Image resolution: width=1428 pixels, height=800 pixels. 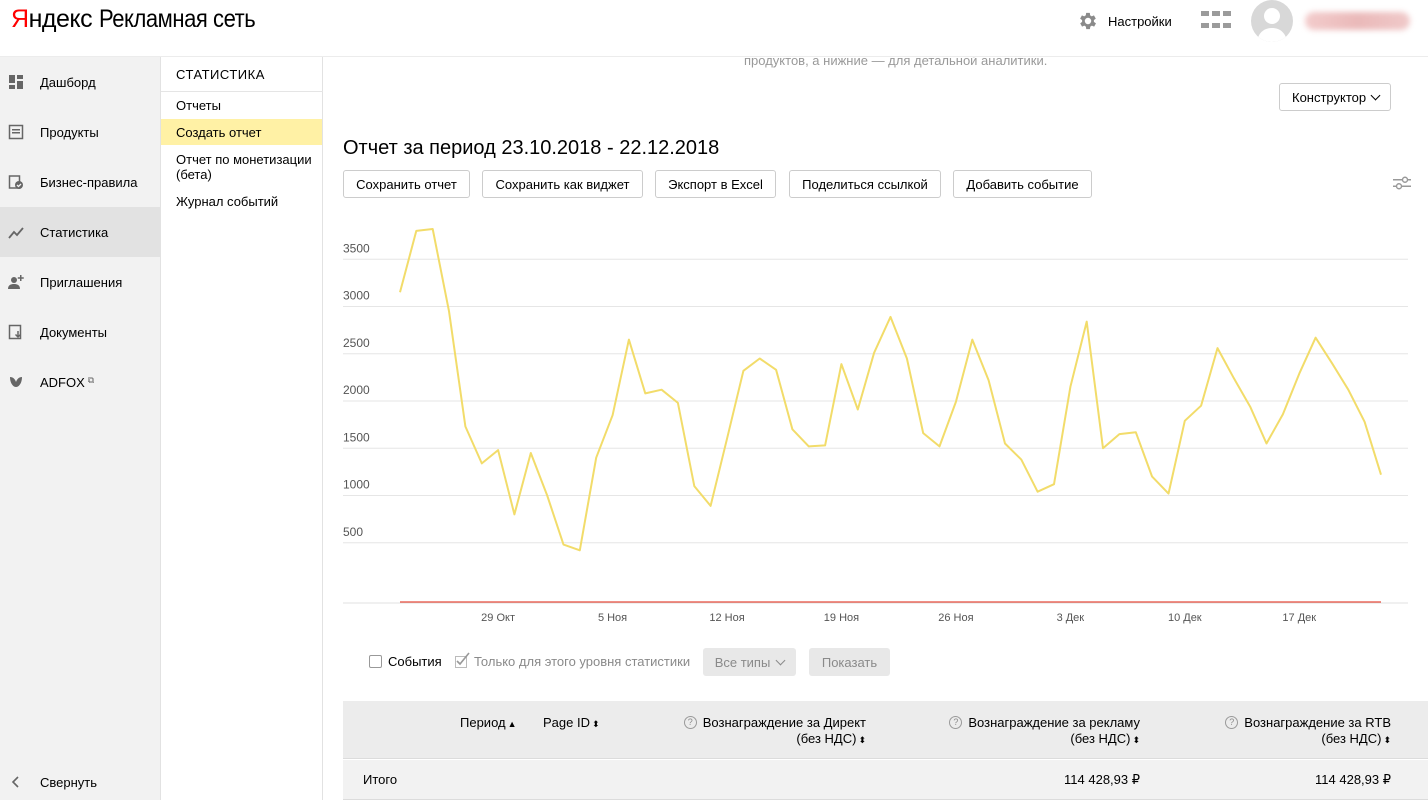 I want to click on events-label: События, so click(x=415, y=661).